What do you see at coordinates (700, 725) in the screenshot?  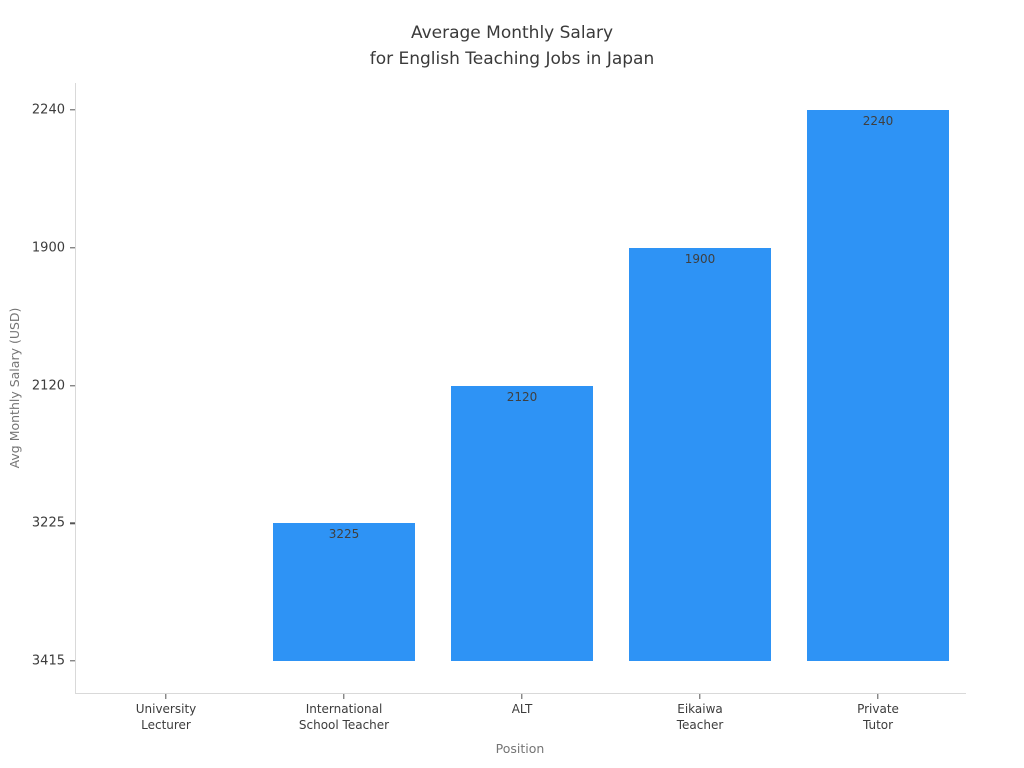 I see `x-tick-label-line: Teacher` at bounding box center [700, 725].